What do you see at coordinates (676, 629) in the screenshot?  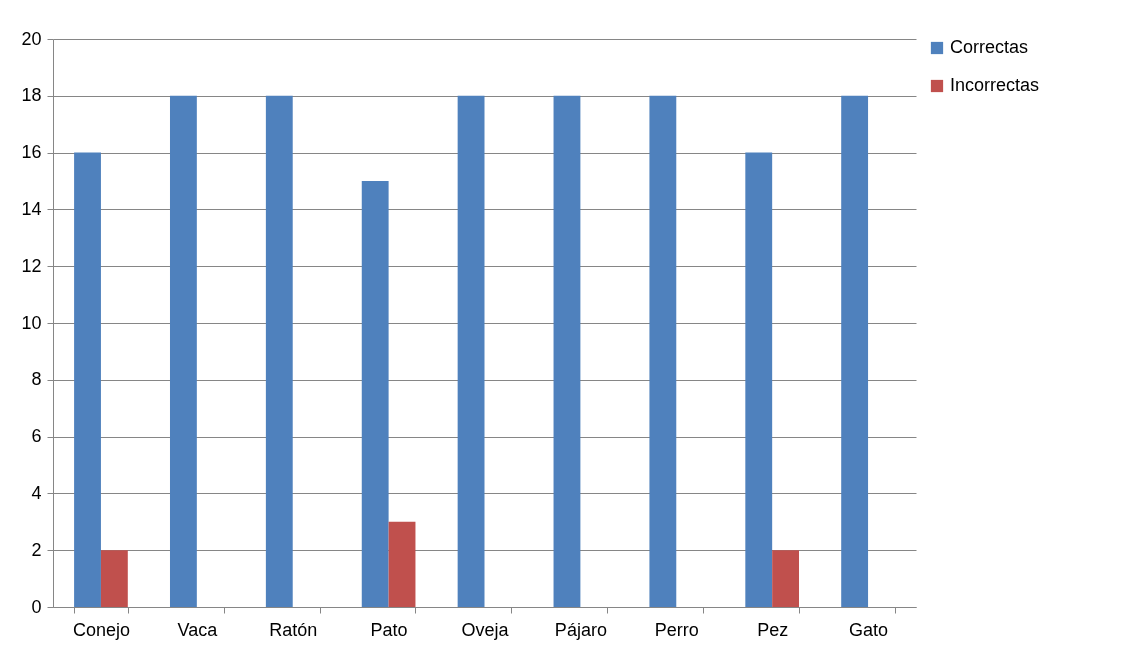 I see `x-tick-label: Perro` at bounding box center [676, 629].